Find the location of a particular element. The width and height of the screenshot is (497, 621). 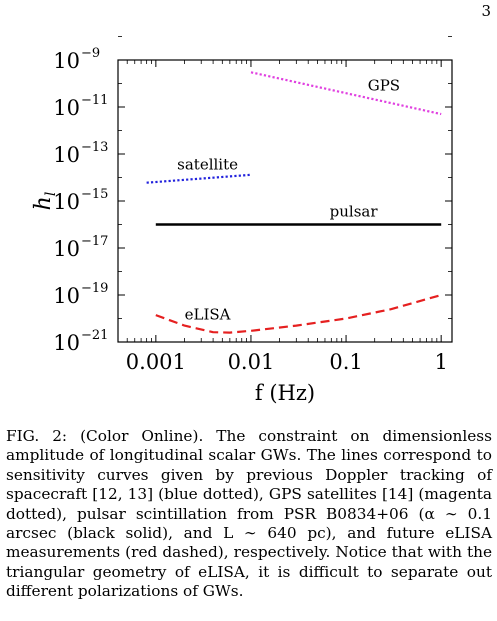

x-tick-label: 0.01 is located at coordinates (251, 362).